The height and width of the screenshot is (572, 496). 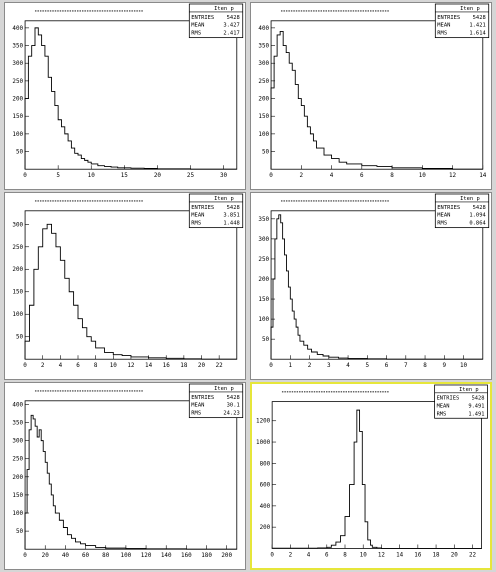 What do you see at coordinates (477, 224) in the screenshot?
I see `stats-value: 0.864` at bounding box center [477, 224].